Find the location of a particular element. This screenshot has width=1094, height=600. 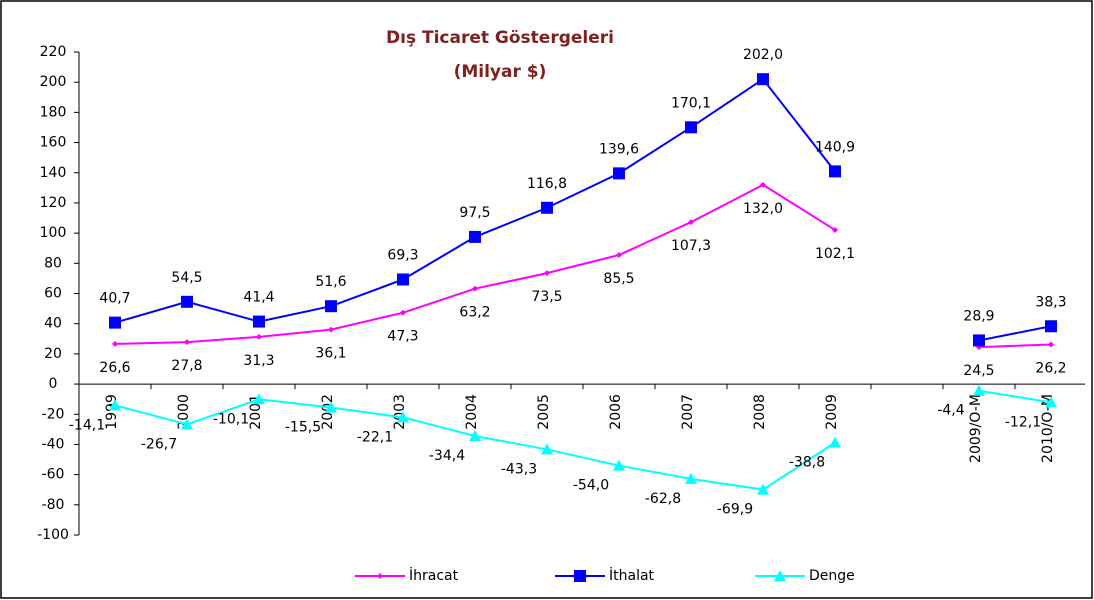

x-tick-label: 1999 is located at coordinates (112, 412).